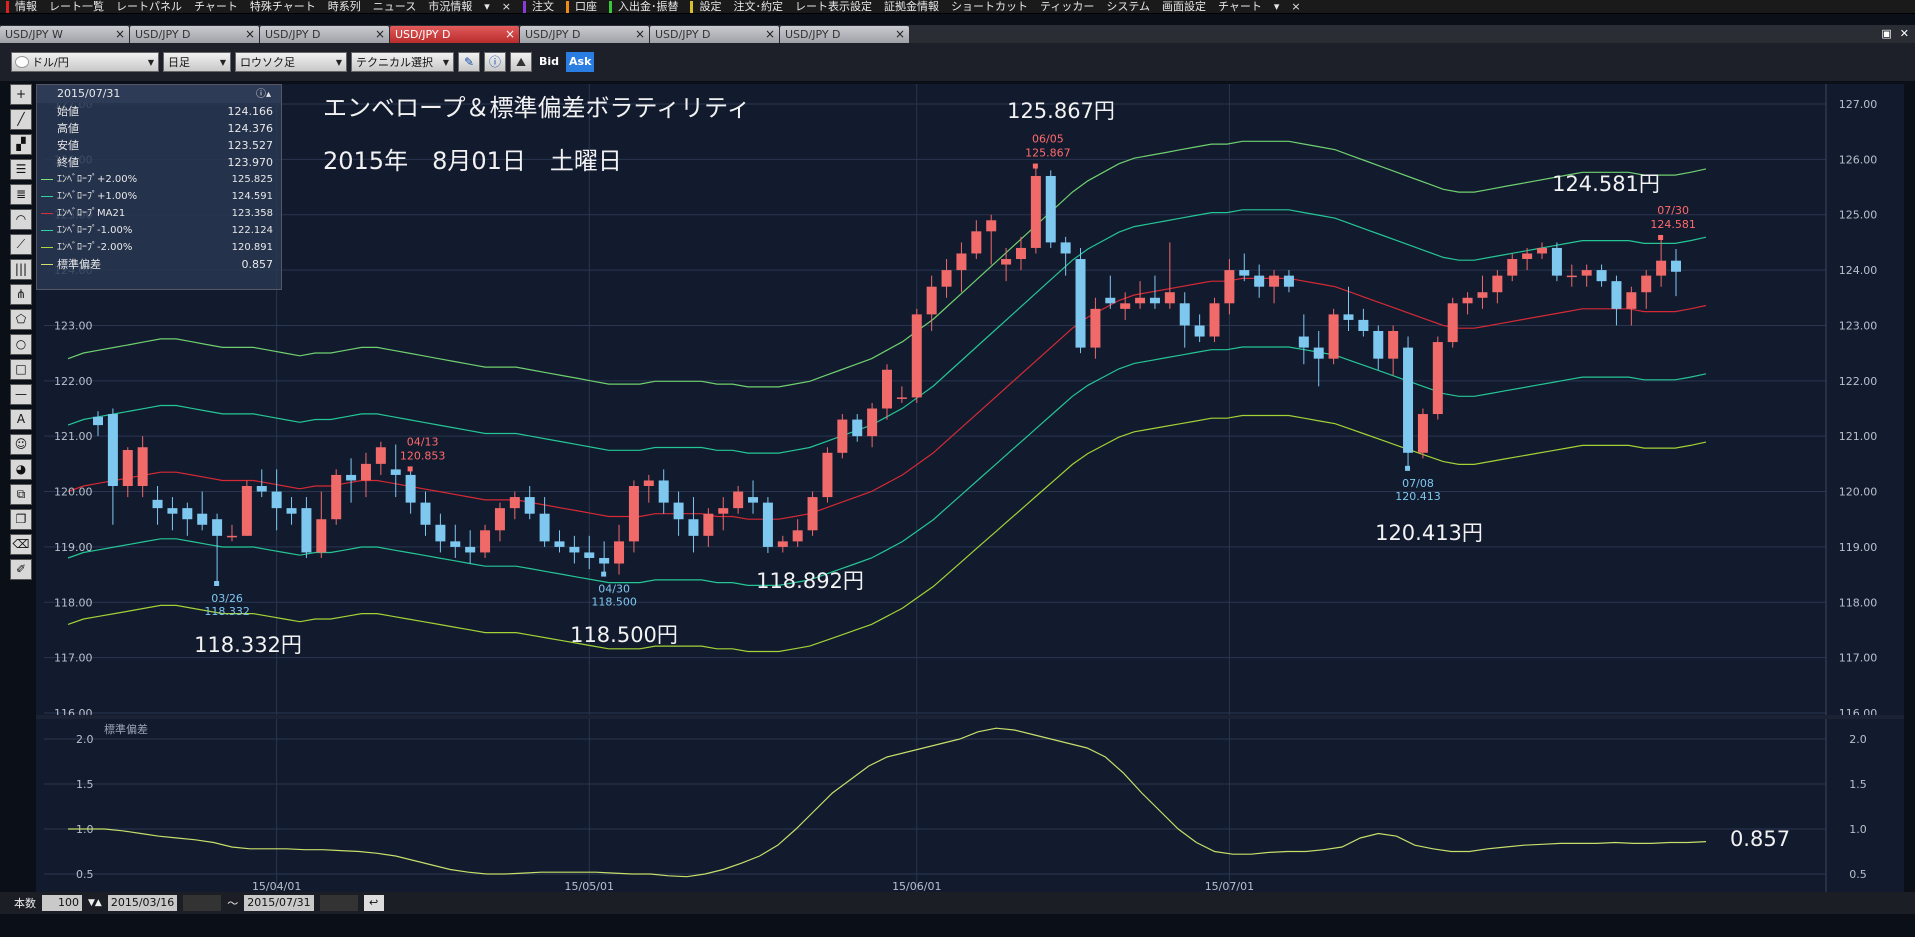 This screenshot has height=937, width=1915. What do you see at coordinates (521, 62) in the screenshot?
I see `mountain-chart-button: ⛰` at bounding box center [521, 62].